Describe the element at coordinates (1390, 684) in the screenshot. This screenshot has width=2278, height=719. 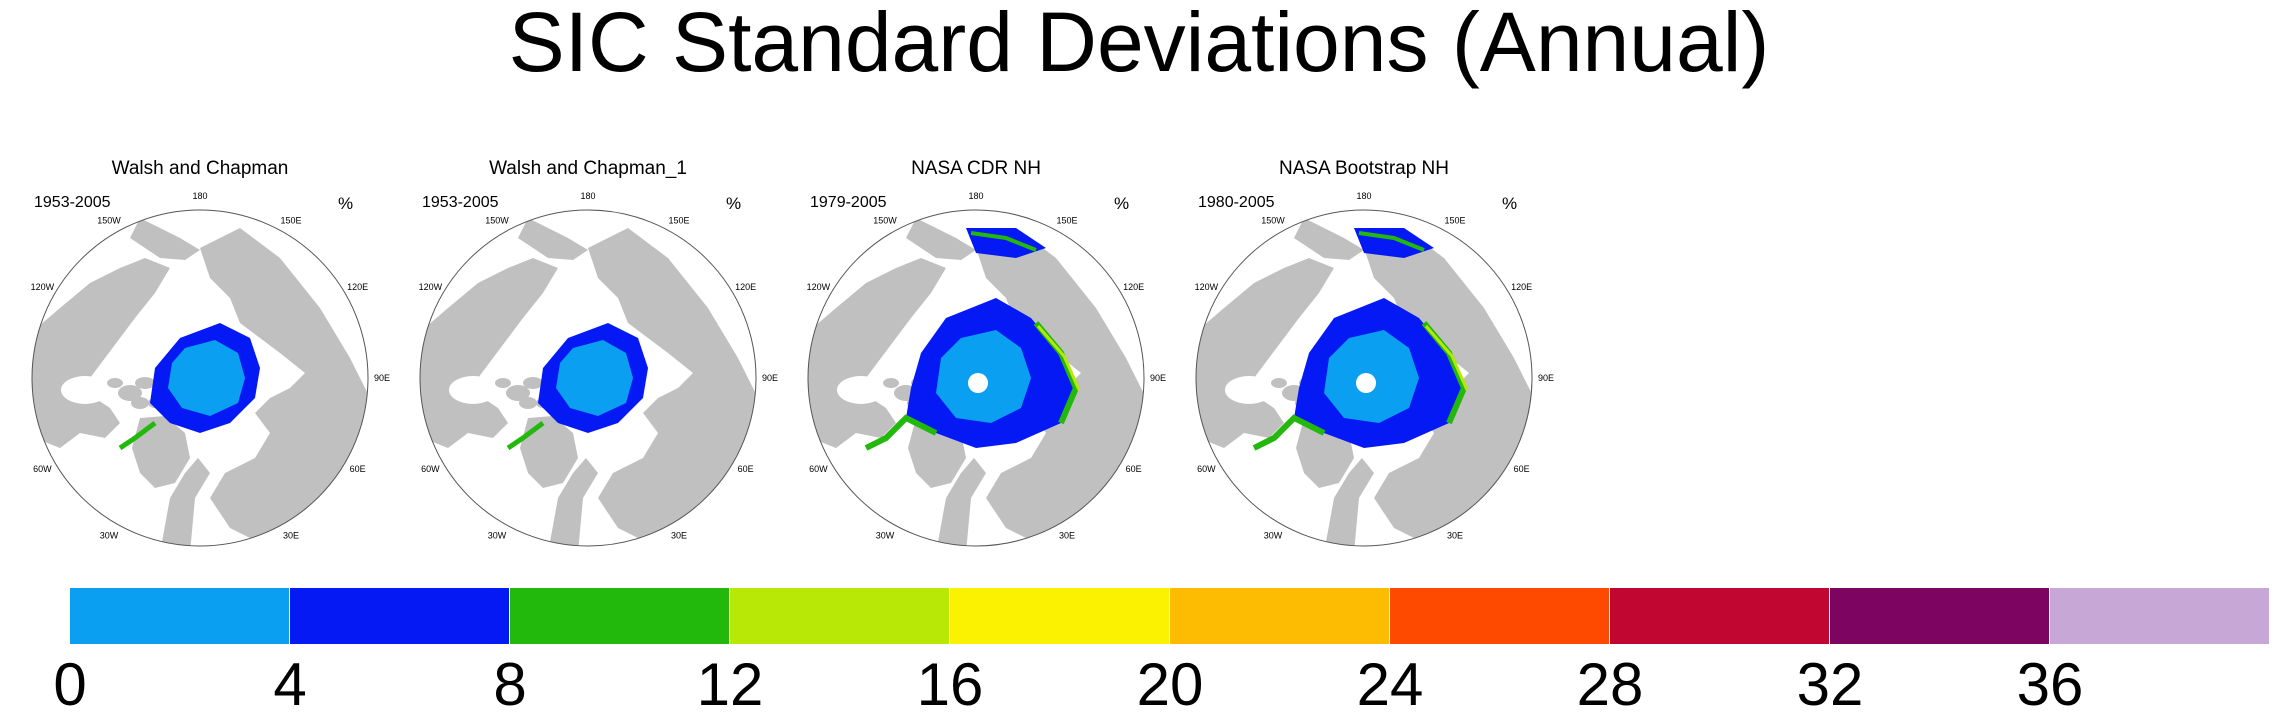
I see `colorbar-tick-label: 24` at that location.